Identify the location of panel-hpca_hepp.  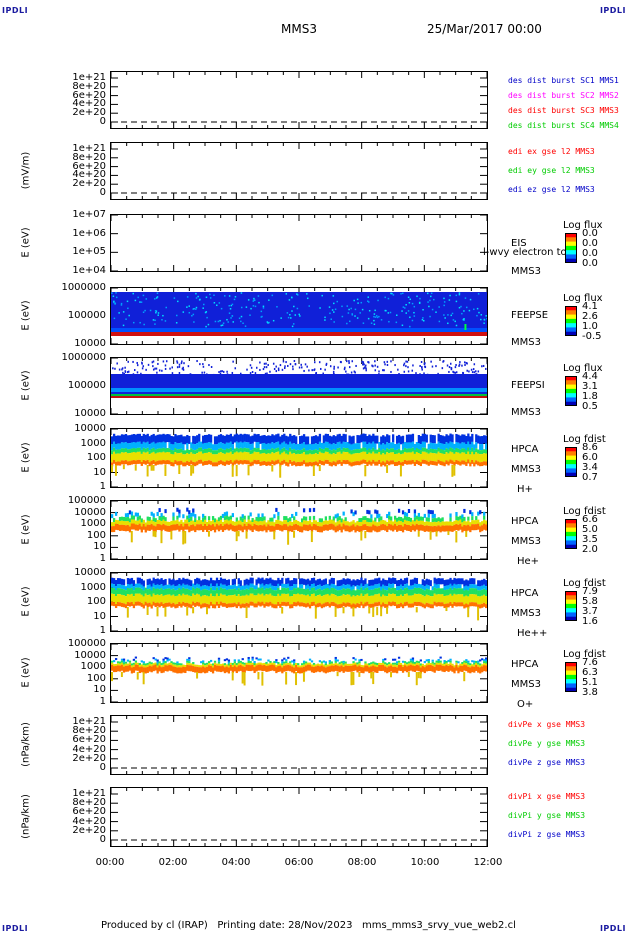
(299, 602).